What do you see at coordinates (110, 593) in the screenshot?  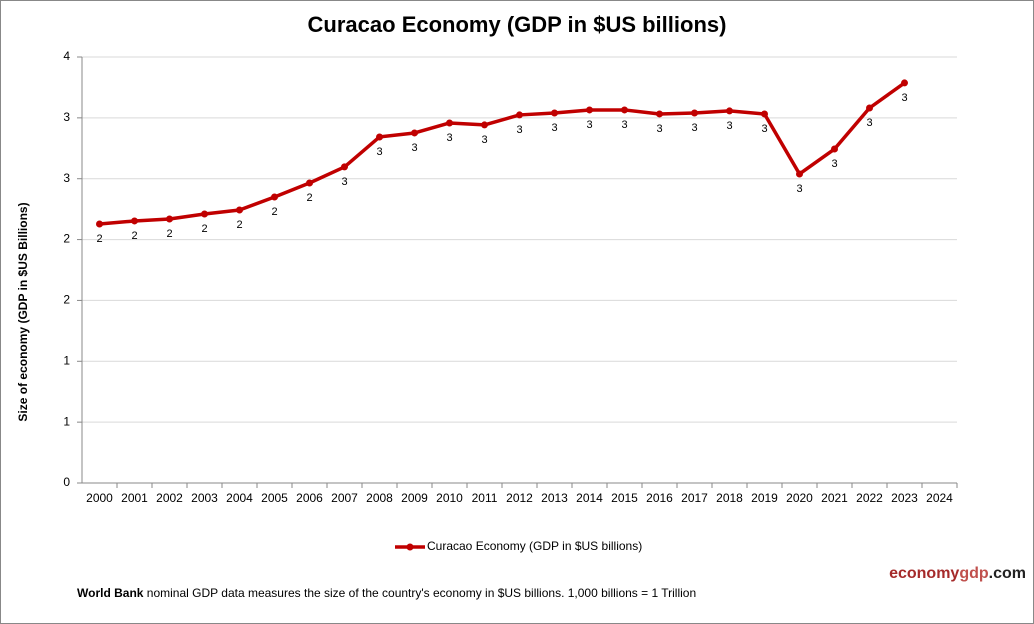 I see `footer-source: World Bank` at bounding box center [110, 593].